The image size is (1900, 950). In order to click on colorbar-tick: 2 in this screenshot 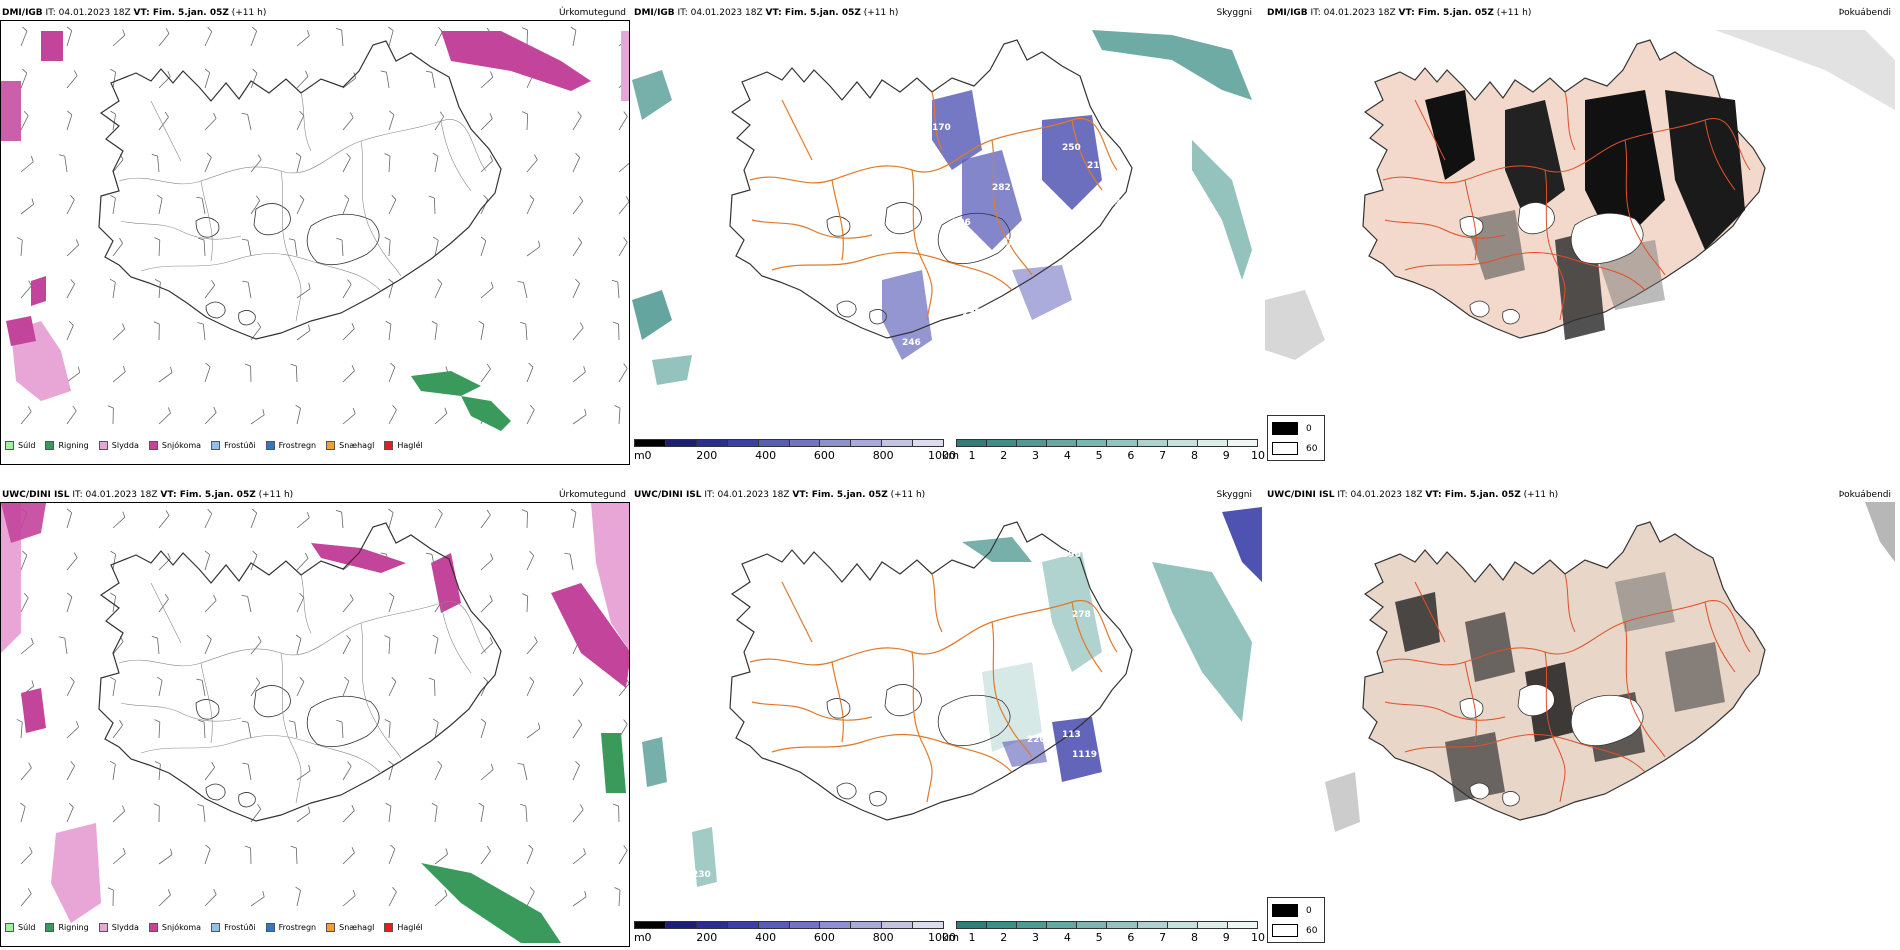, I will do `click(1004, 455)`.